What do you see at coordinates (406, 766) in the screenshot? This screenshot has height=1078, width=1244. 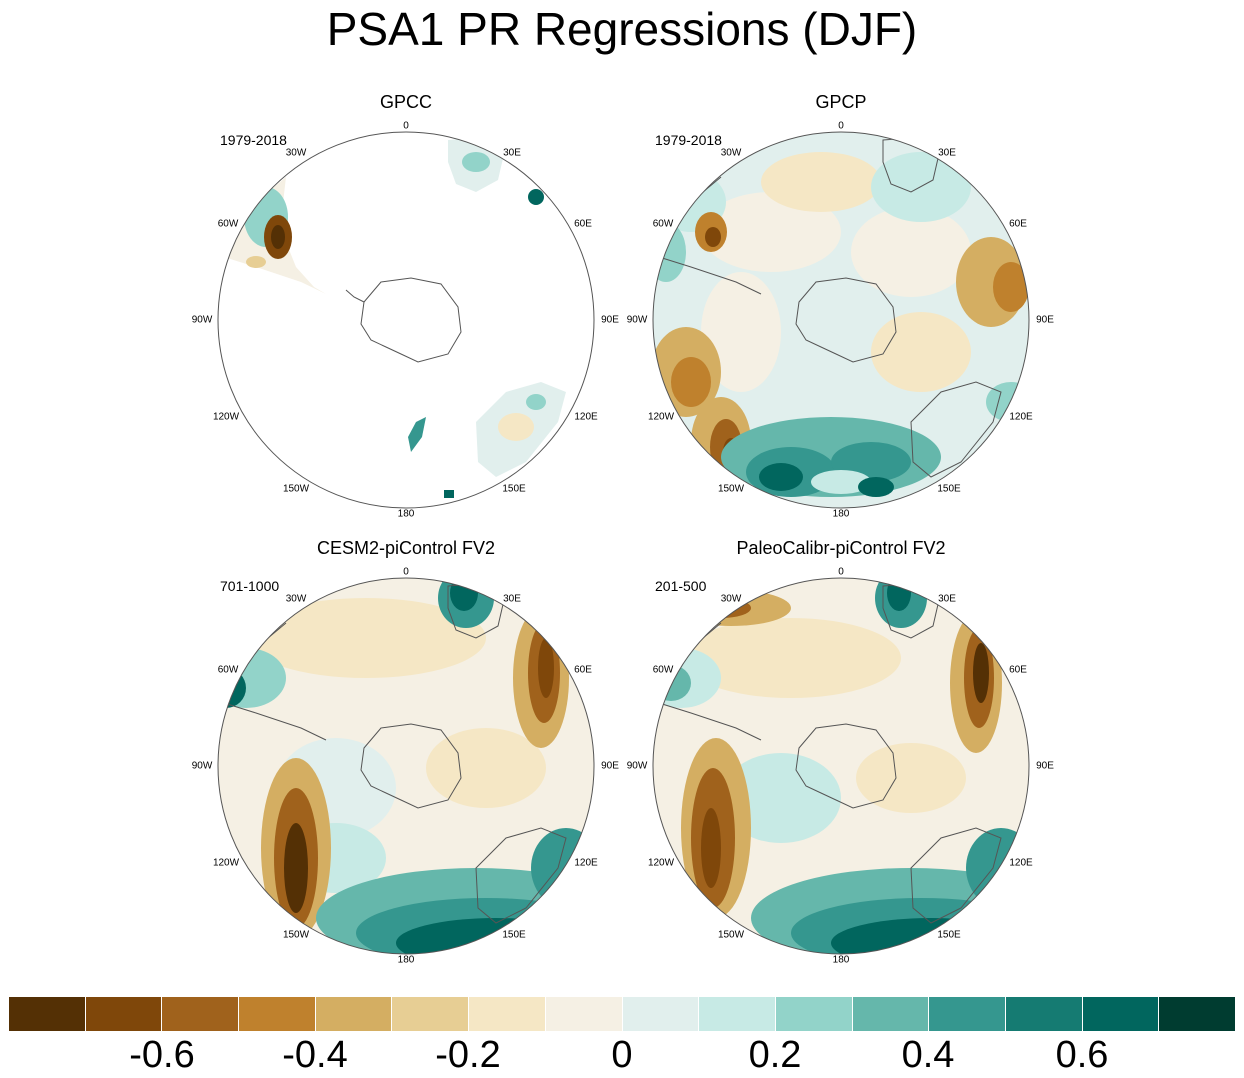 I see `polar-map-cesm2` at bounding box center [406, 766].